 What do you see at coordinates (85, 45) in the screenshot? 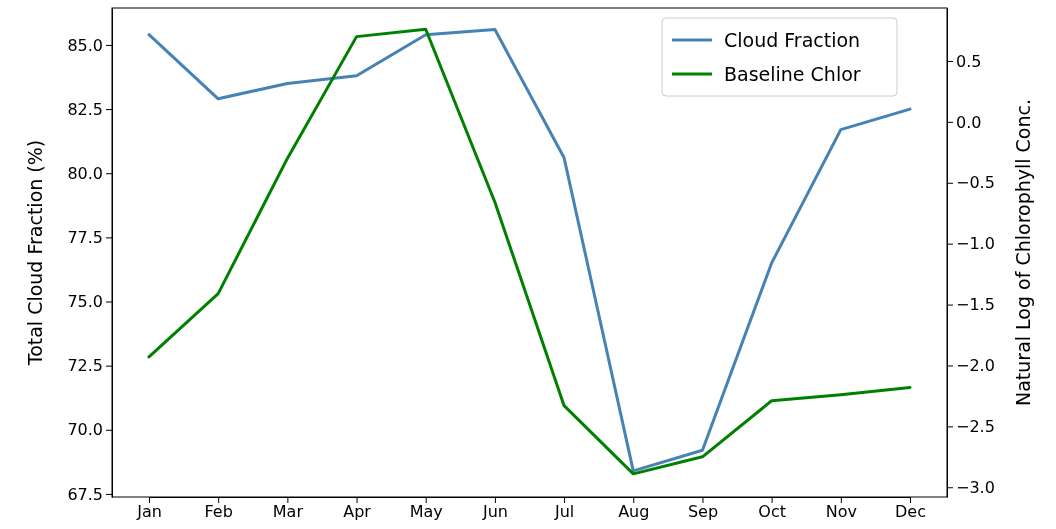
I see `y-tick-label: 85.0` at bounding box center [85, 45].